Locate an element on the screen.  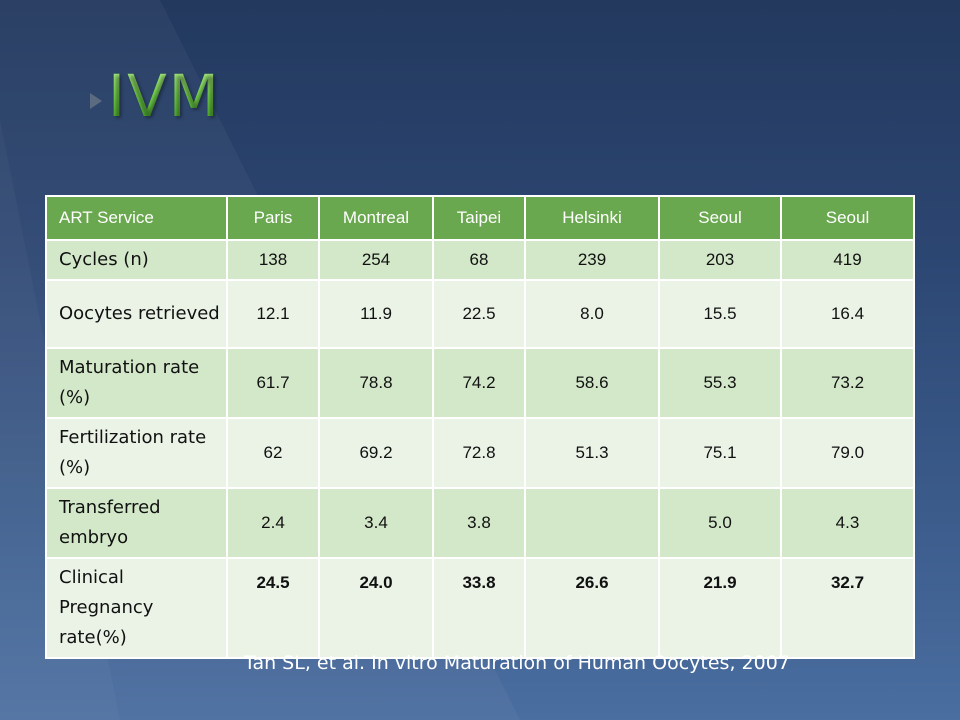
table-cell: 78.8 is located at coordinates (376, 383).